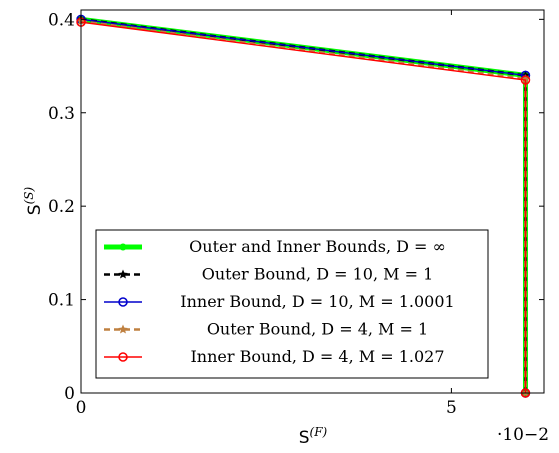  I want to click on x-scale-label: ·10−2, so click(523, 435).